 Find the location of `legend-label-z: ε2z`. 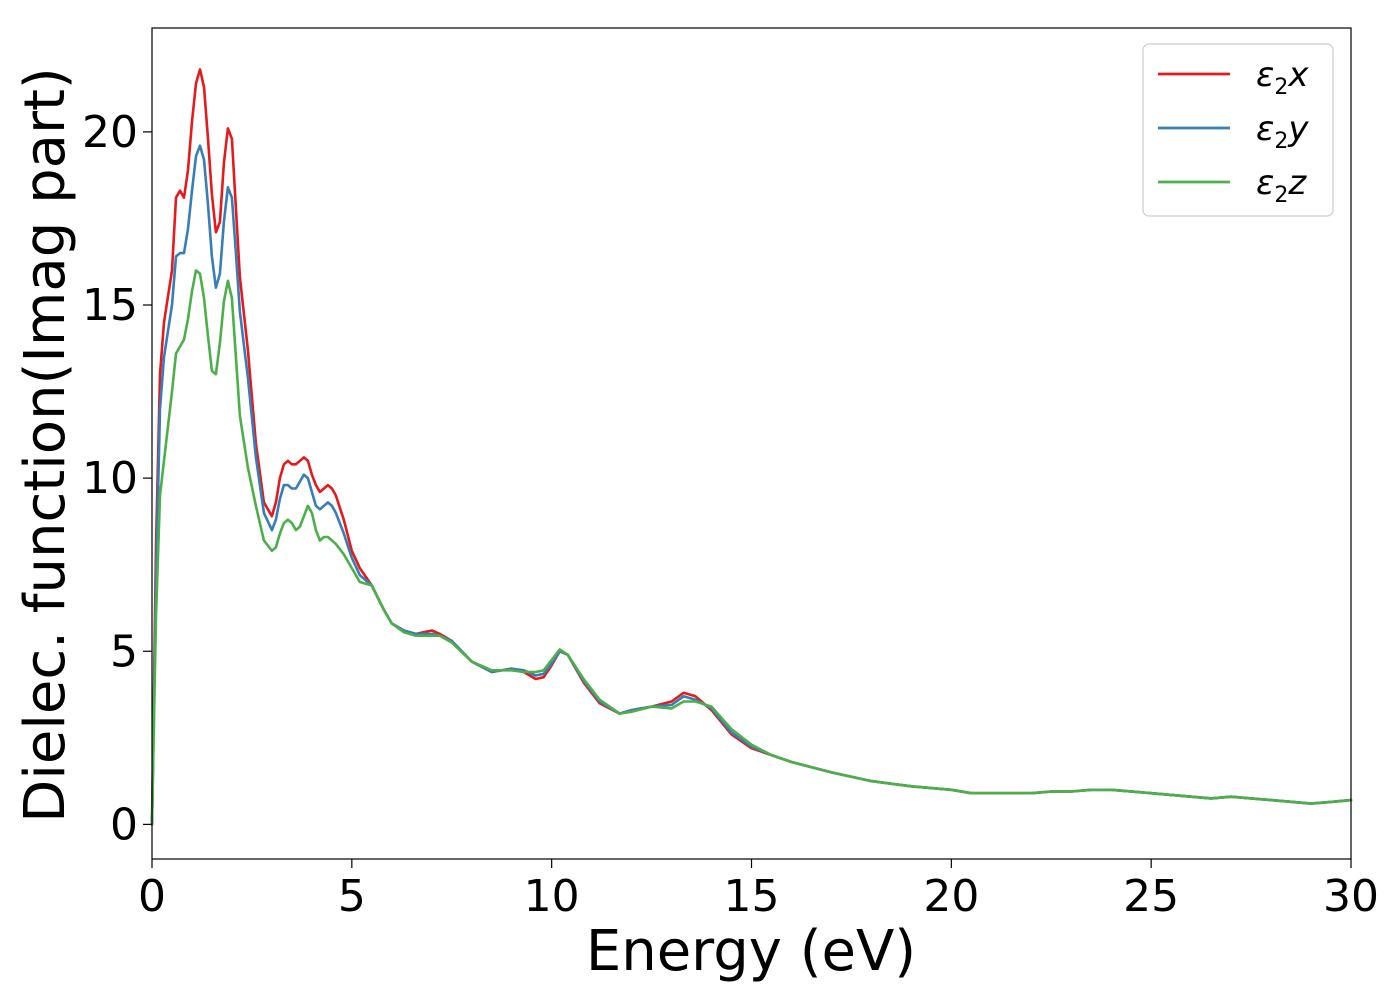

legend-label-z: ε2z is located at coordinates (1281, 185).